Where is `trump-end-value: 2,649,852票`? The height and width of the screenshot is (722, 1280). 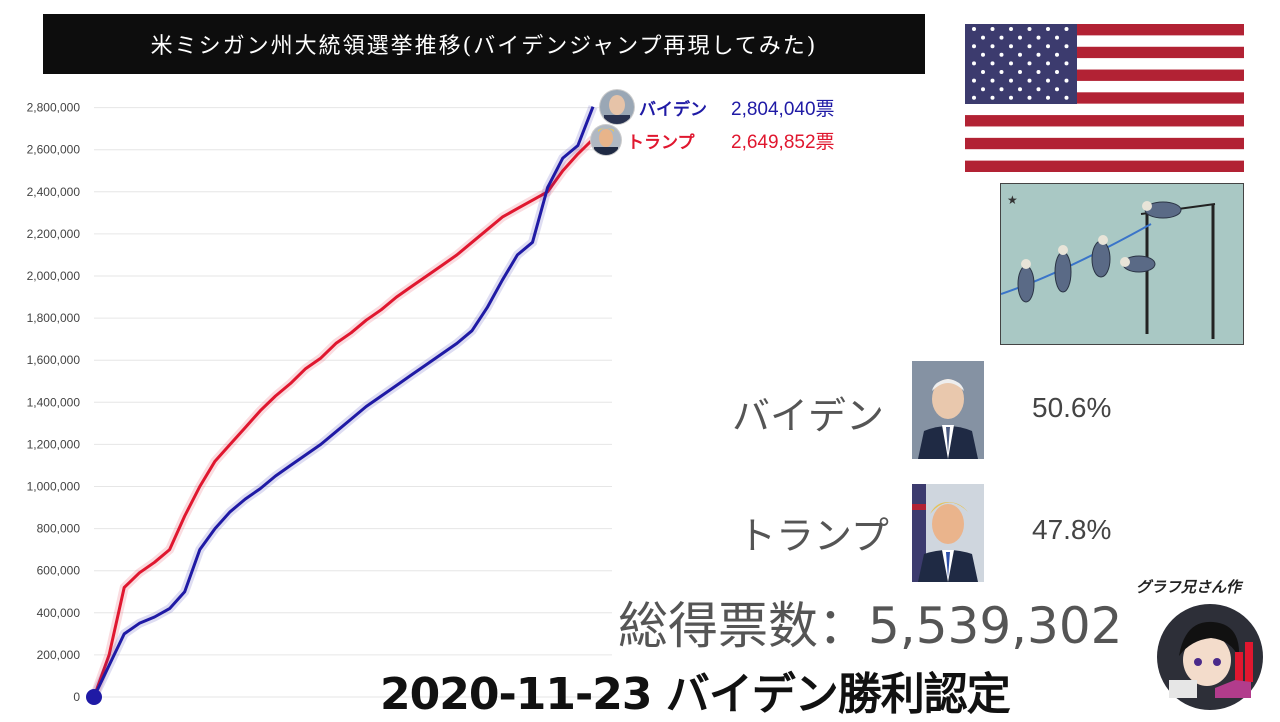 trump-end-value: 2,649,852票 is located at coordinates (783, 142).